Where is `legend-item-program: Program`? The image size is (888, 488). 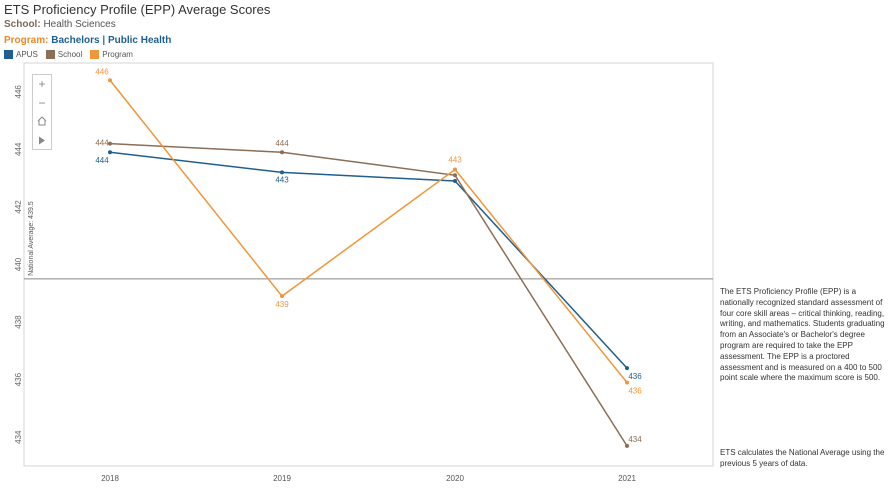 legend-item-program: Program is located at coordinates (111, 54).